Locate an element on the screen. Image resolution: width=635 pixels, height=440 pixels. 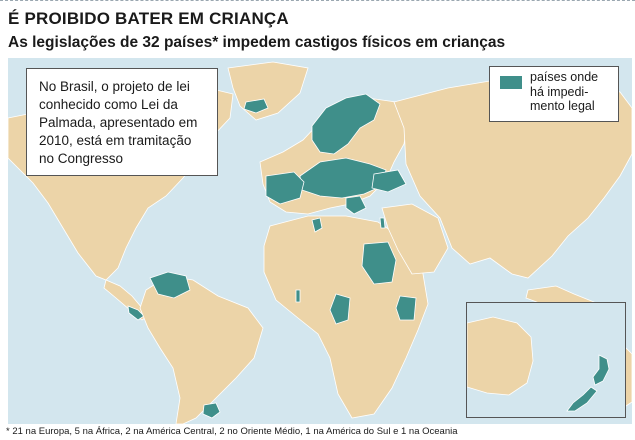
legend-swatch is located at coordinates (511, 82).